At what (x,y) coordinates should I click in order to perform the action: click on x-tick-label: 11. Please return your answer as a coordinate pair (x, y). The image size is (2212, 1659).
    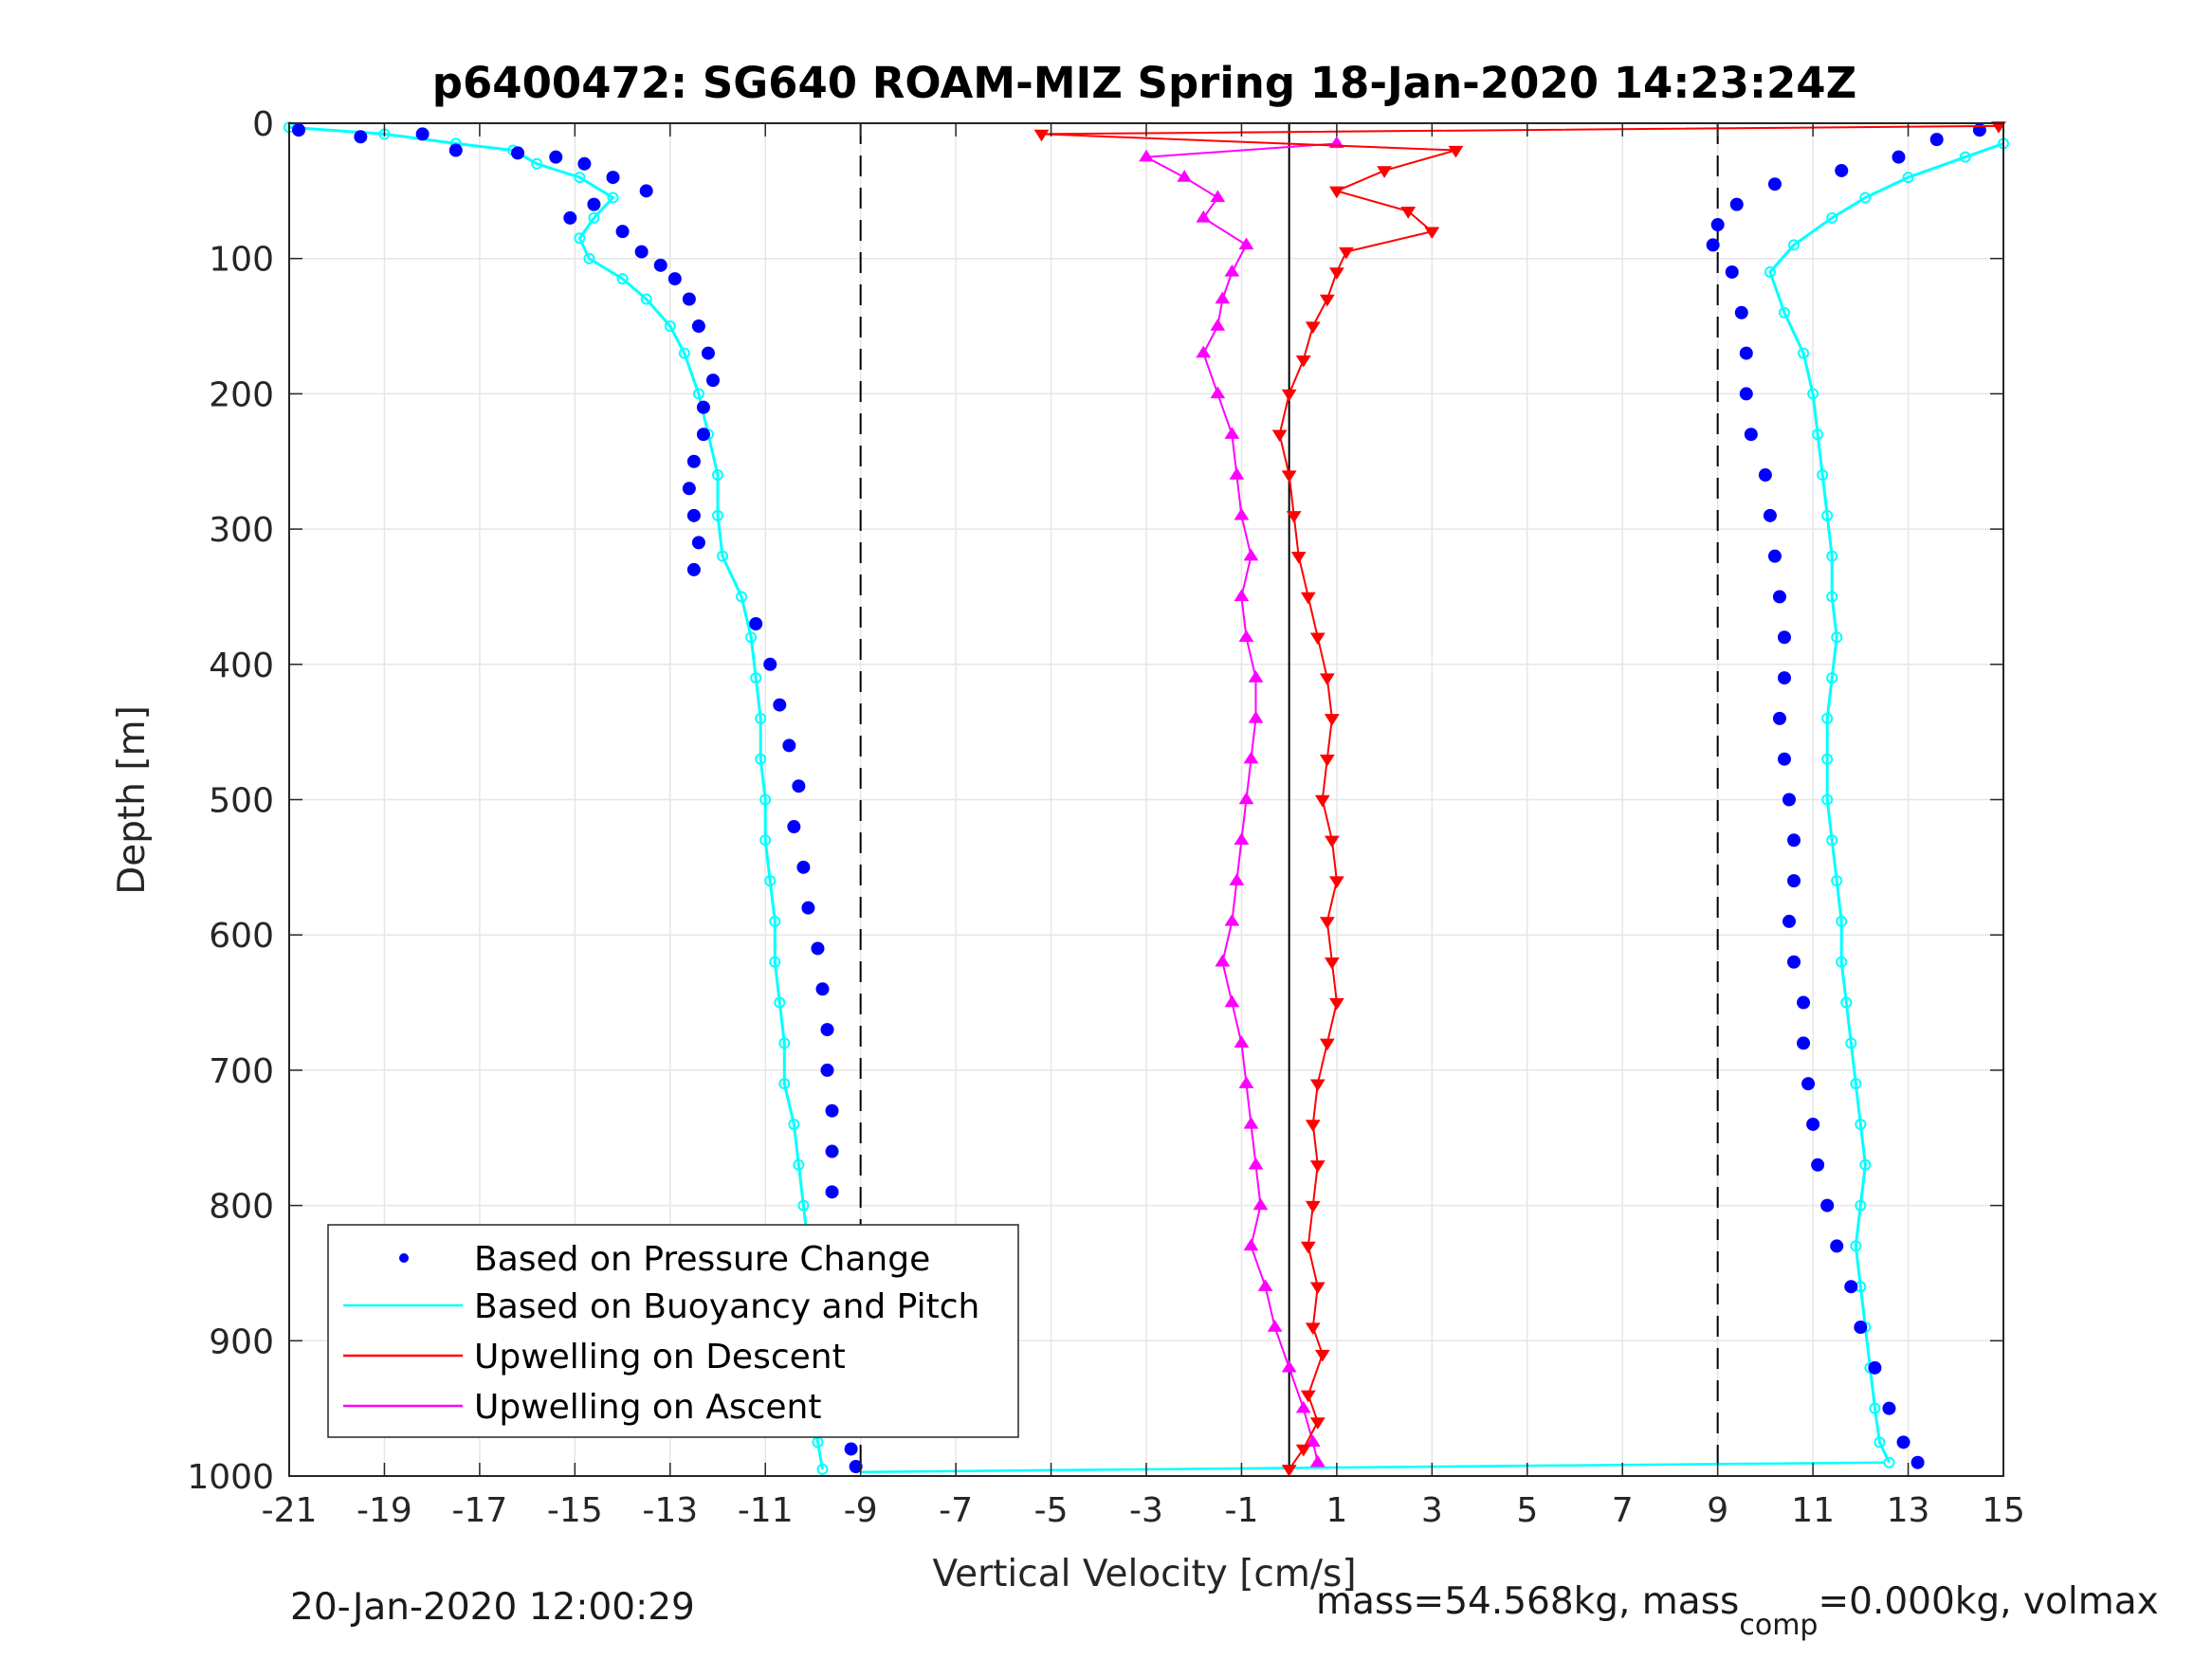
    Looking at the image, I should click on (1813, 1510).